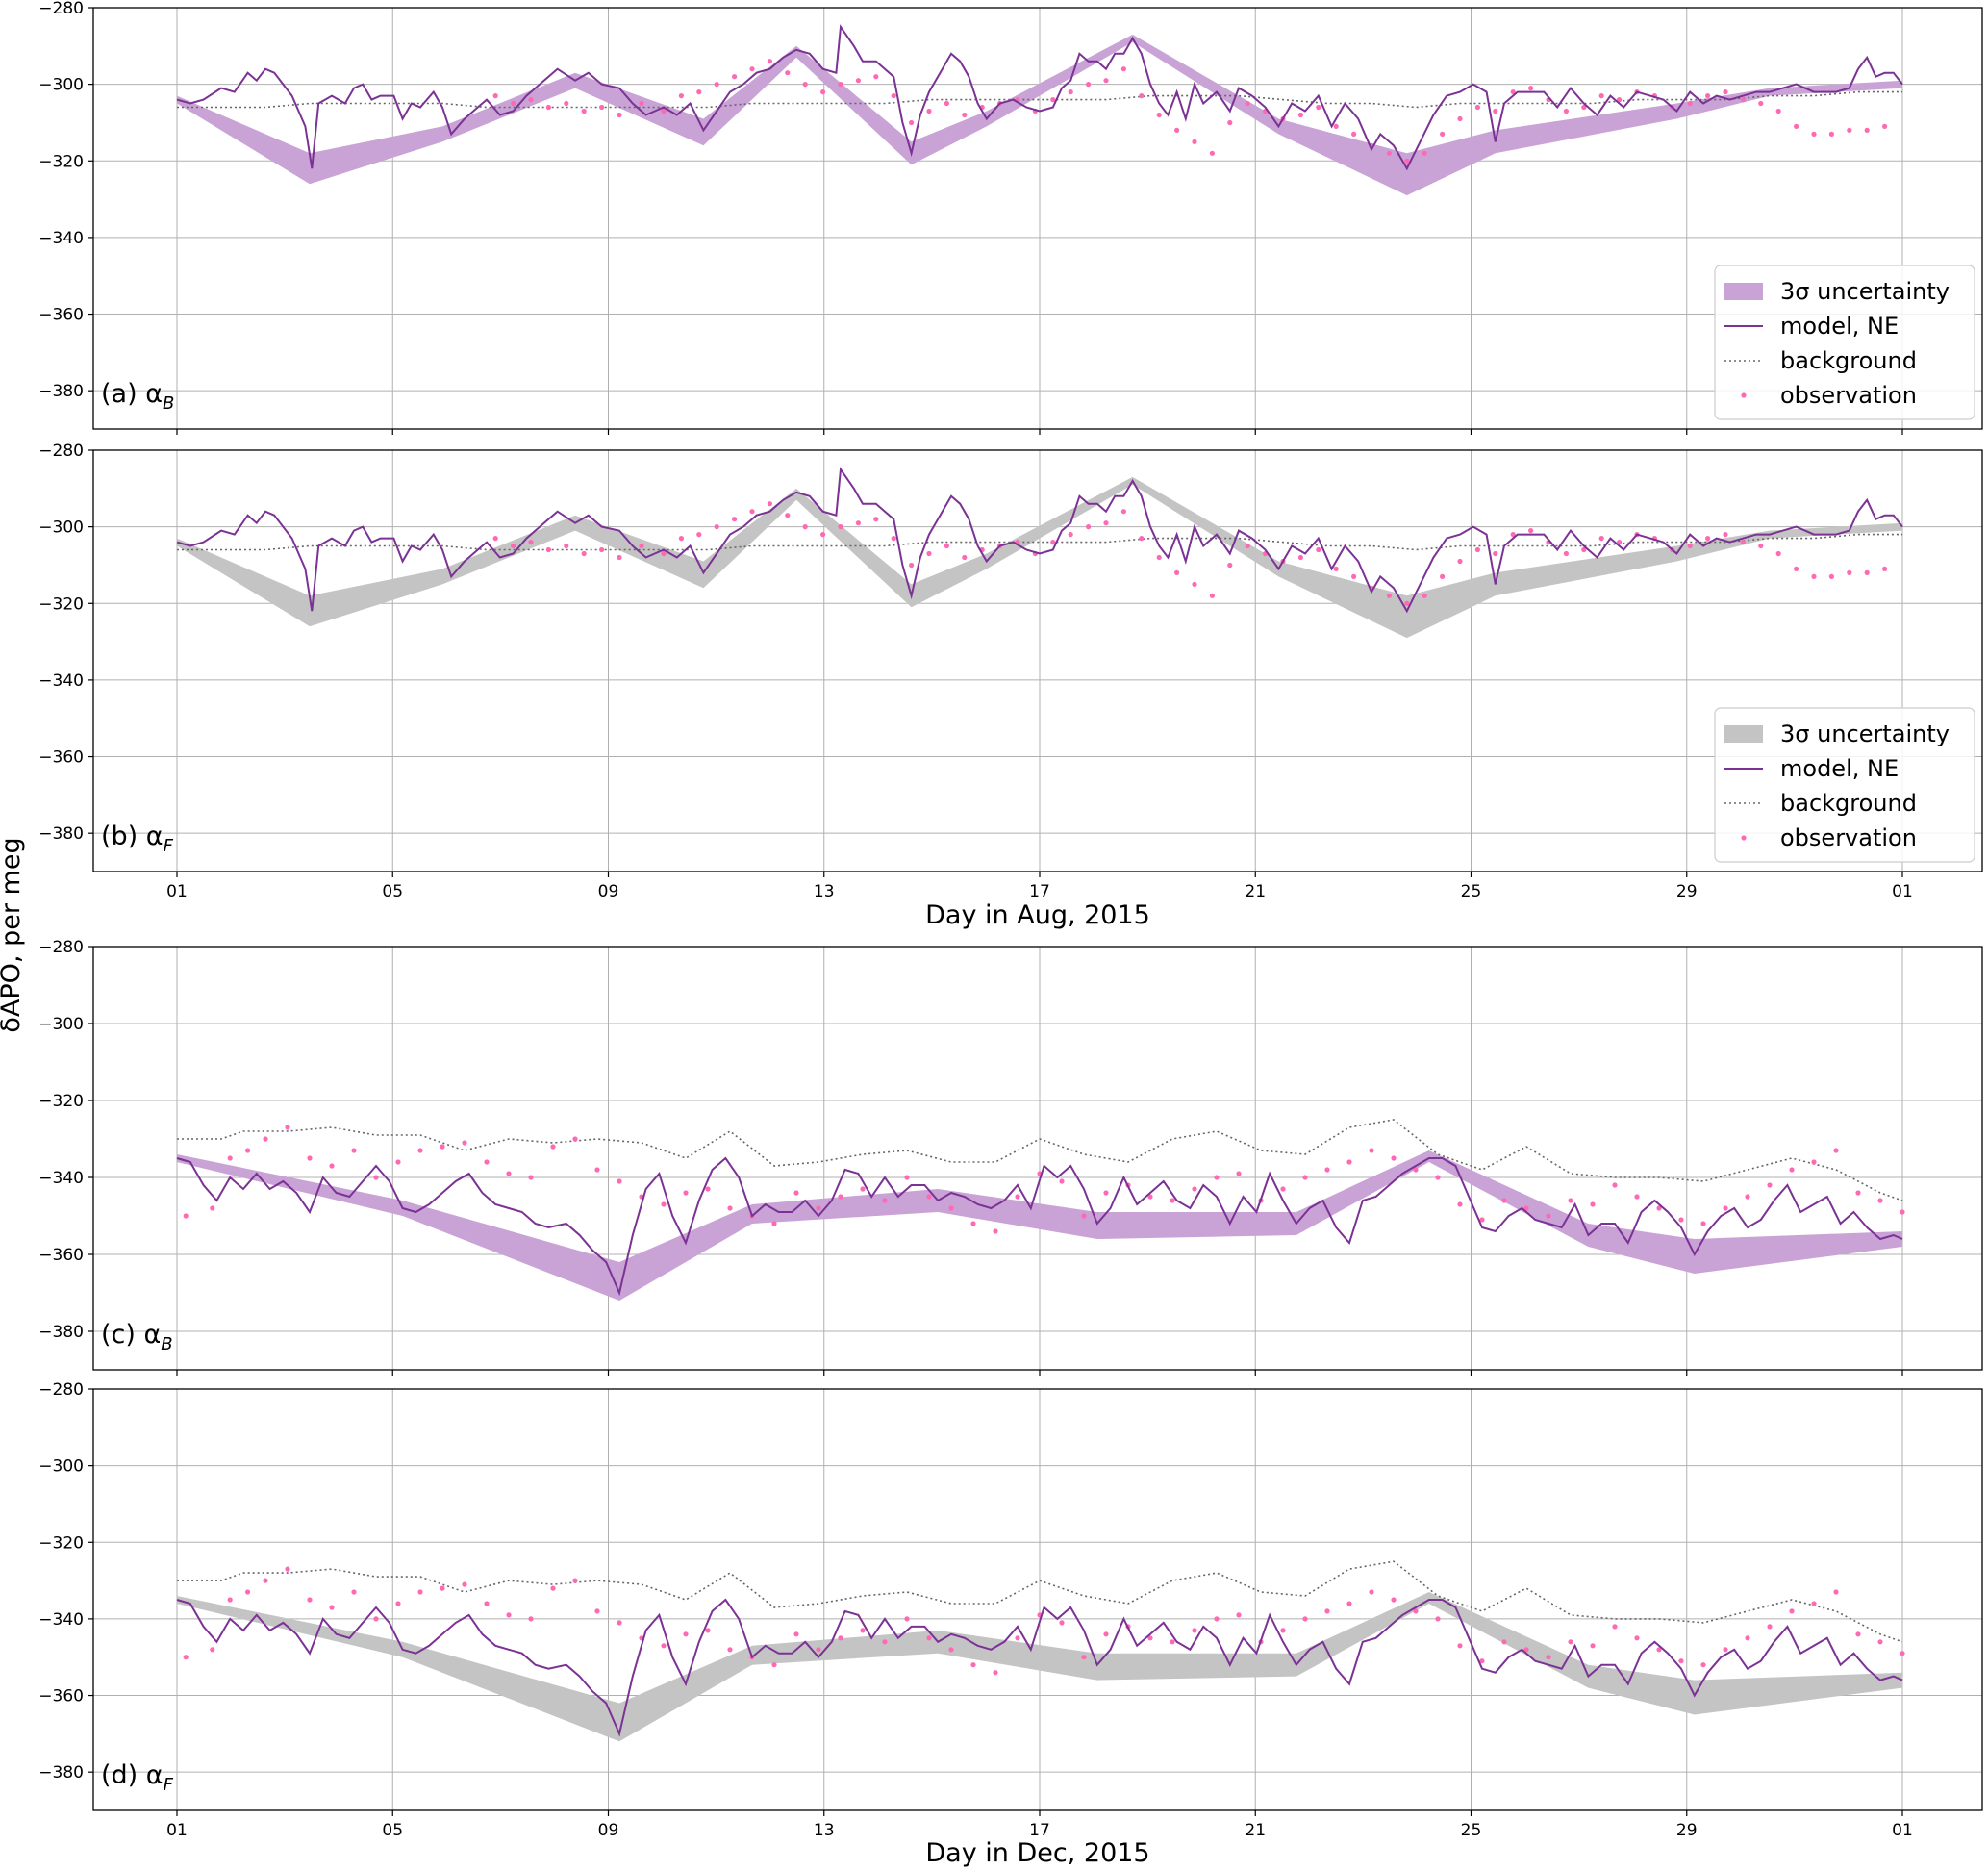 The image size is (1988, 1871). Describe the element at coordinates (1039, 1225) in the screenshot. I see `uncertainty-band` at that location.